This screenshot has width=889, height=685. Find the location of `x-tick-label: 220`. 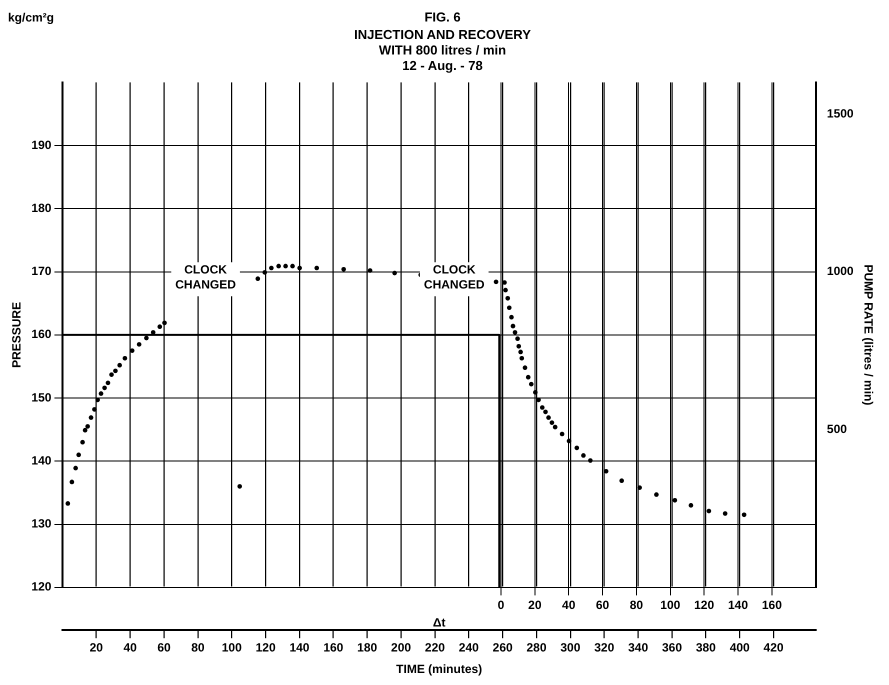

x-tick-label: 220 is located at coordinates (435, 647).